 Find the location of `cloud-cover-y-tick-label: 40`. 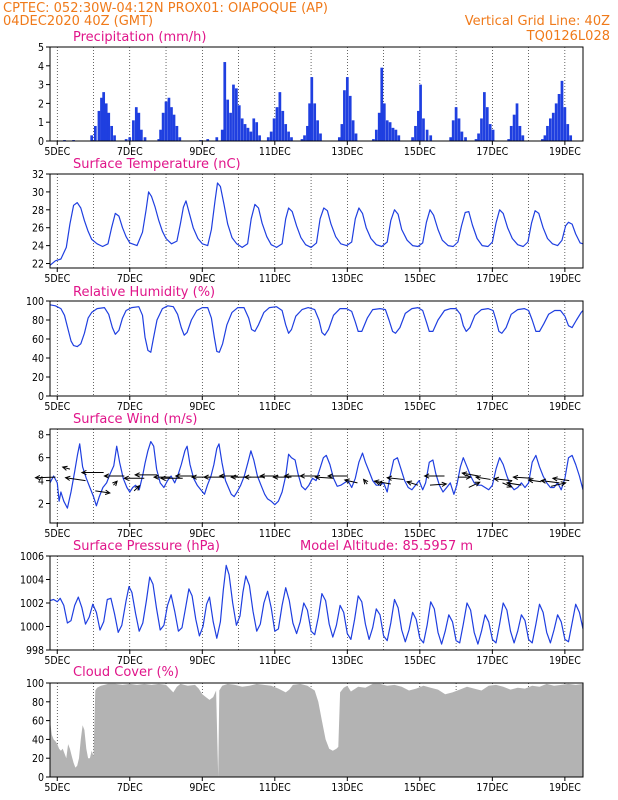

cloud-cover-y-tick-label: 40 is located at coordinates (38, 740).